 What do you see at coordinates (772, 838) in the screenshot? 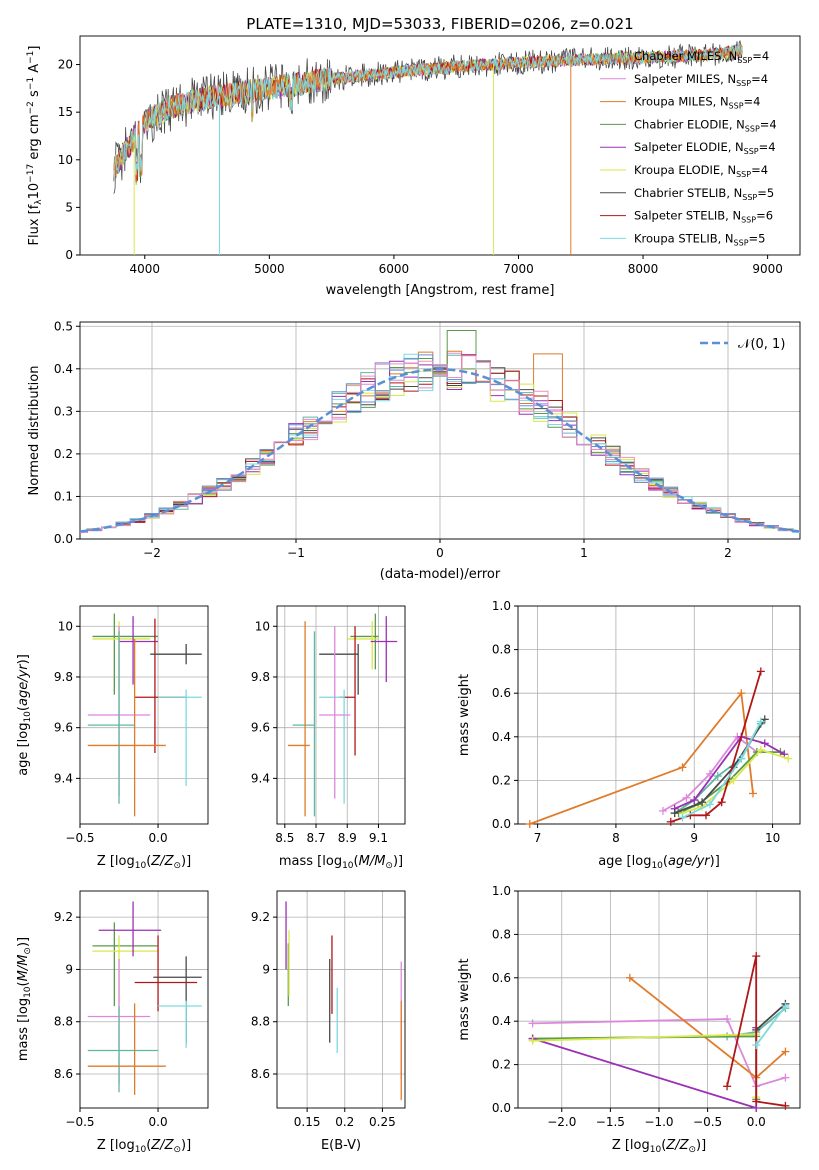
I see `x-tick-label: 10` at bounding box center [772, 838].